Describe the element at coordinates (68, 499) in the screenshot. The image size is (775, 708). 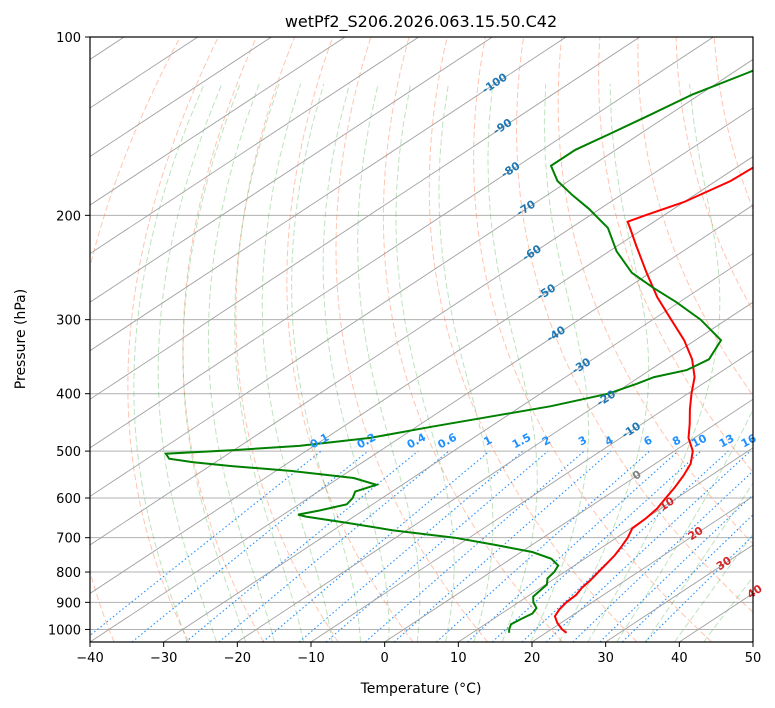
I see `y-tick-label: 600` at that location.